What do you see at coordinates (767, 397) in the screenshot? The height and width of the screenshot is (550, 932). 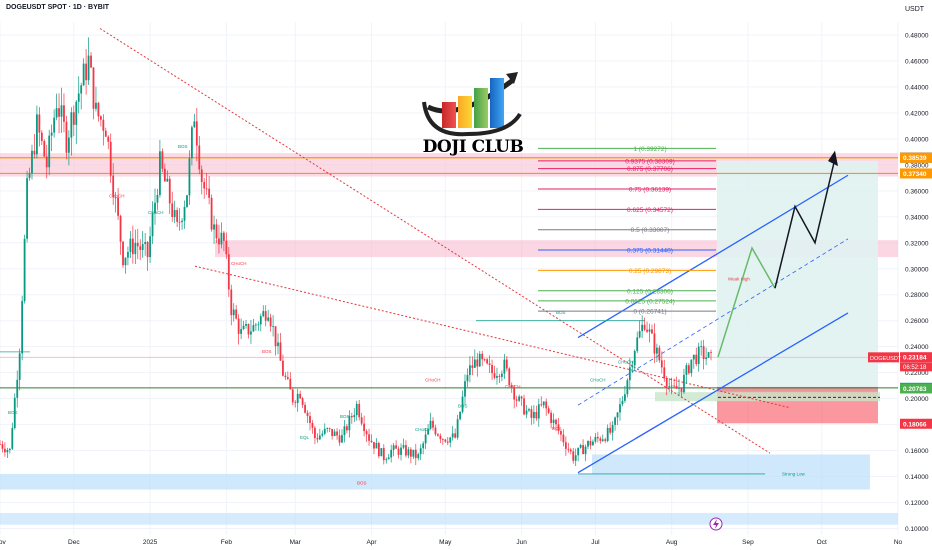 I see `eql-zone` at bounding box center [767, 397].